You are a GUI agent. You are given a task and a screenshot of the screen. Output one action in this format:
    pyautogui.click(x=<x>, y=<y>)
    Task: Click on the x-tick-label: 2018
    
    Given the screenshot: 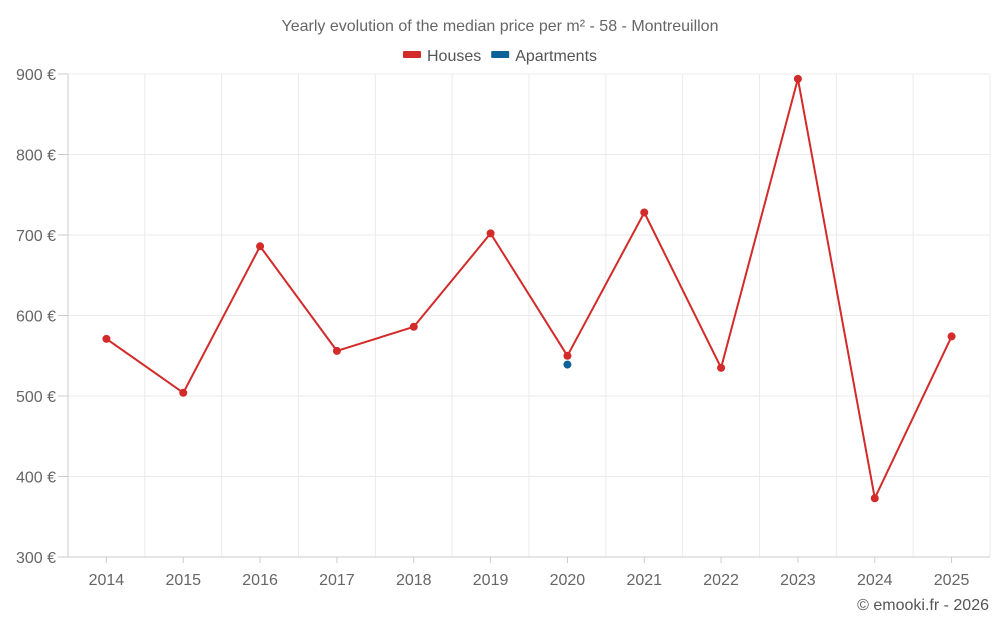 What is the action you would take?
    pyautogui.click(x=414, y=580)
    